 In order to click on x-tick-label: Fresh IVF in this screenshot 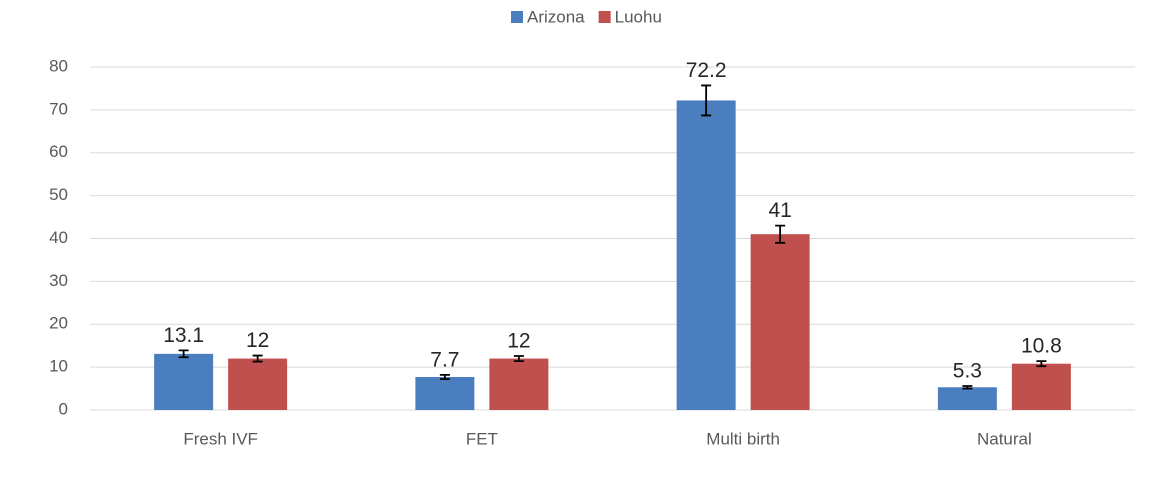, I will do `click(220, 438)`.